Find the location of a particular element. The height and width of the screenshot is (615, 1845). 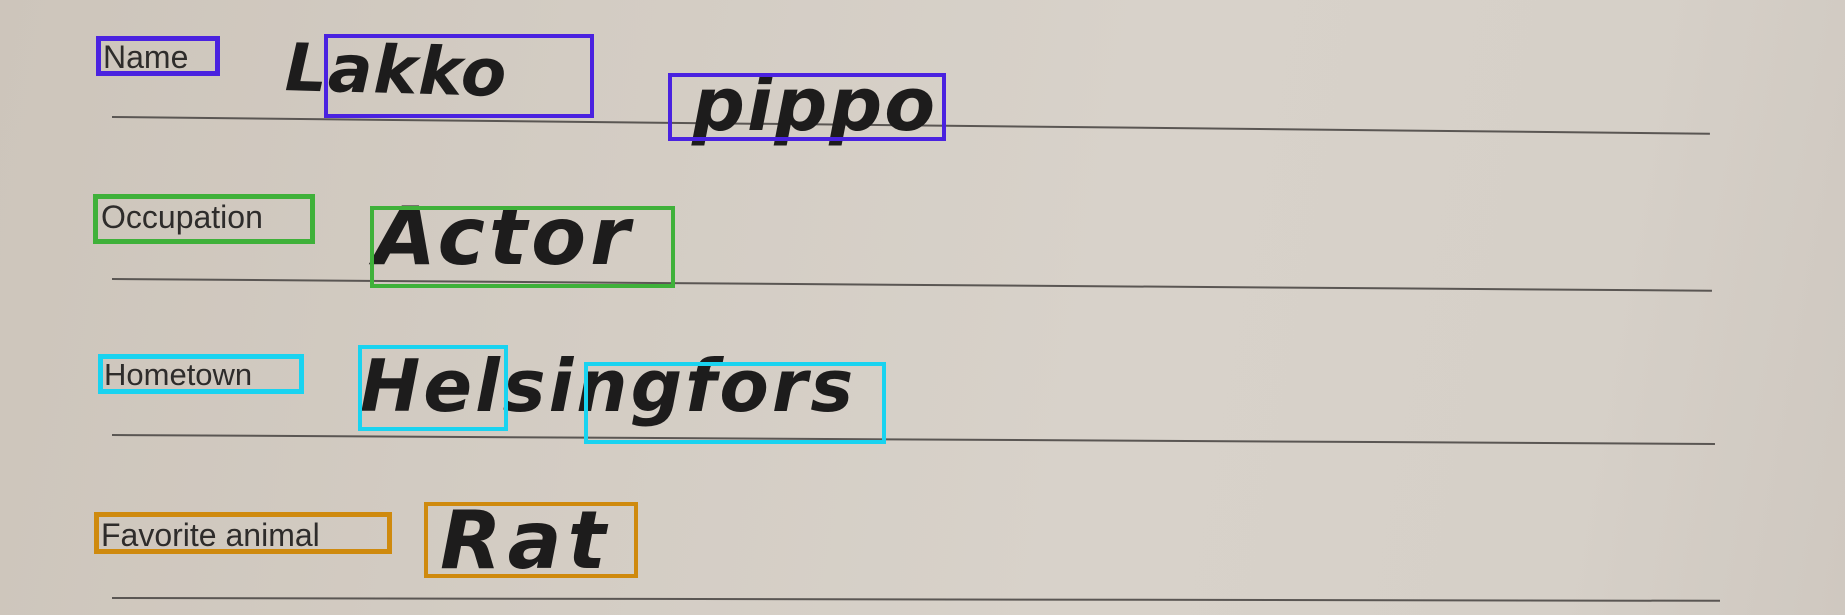

name-label: Name is located at coordinates (146, 57).